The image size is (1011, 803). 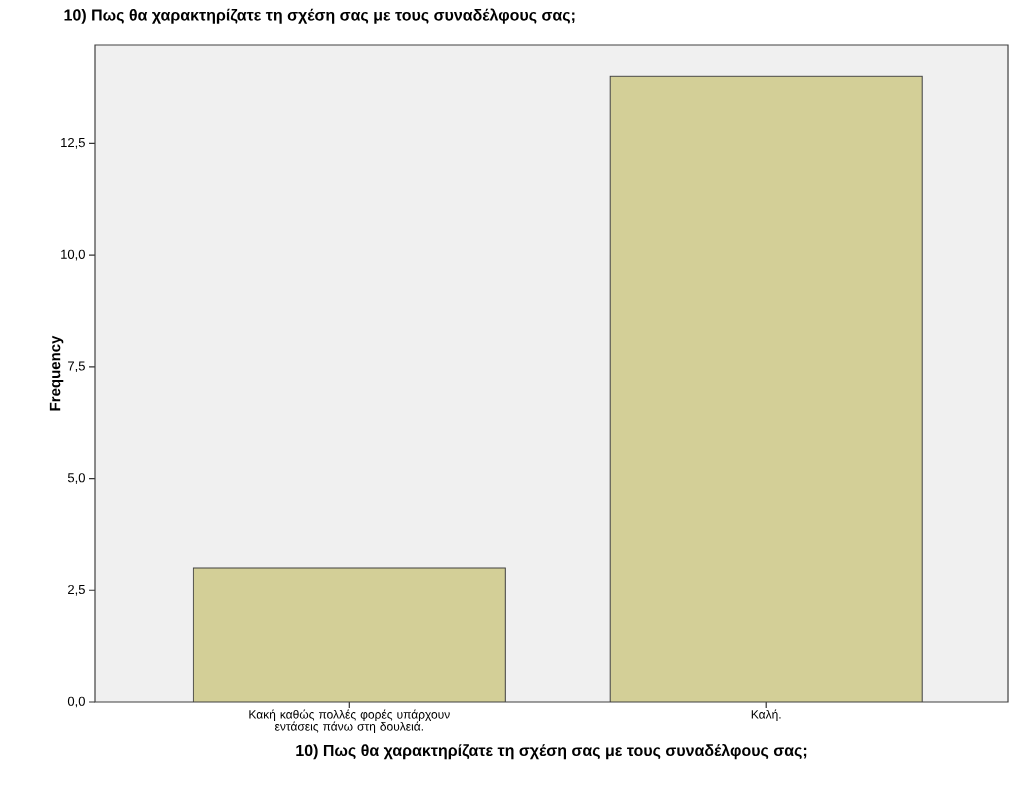 I want to click on x-axis-title: 10) Πως θα χαρακτηρίζατε τη σχέση σας με τους συναδέλφους σας;, so click(x=551, y=751).